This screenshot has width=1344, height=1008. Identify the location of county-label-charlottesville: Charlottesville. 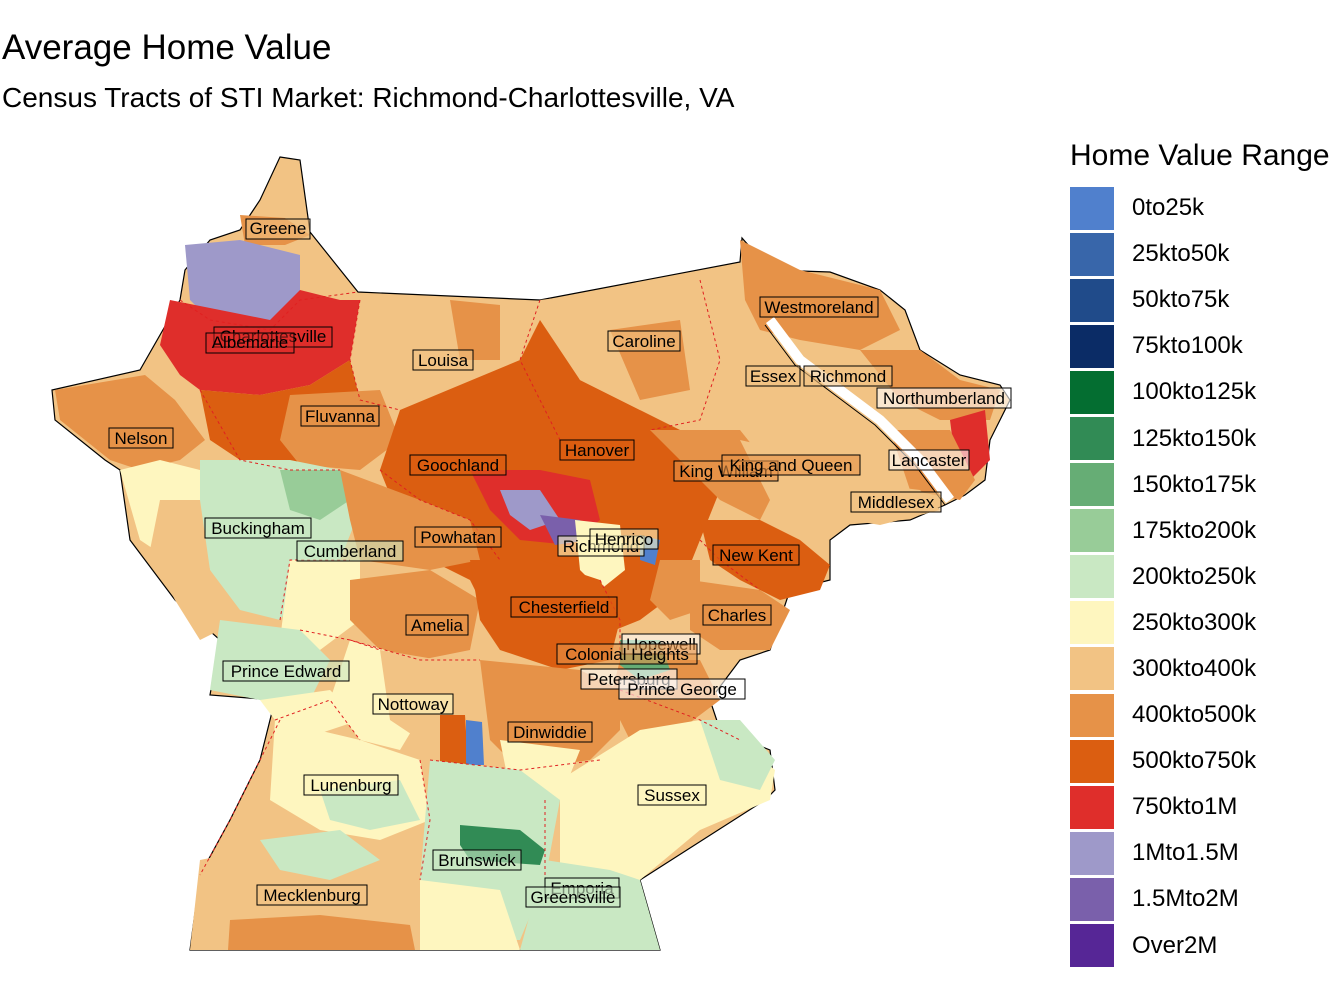
(273, 336).